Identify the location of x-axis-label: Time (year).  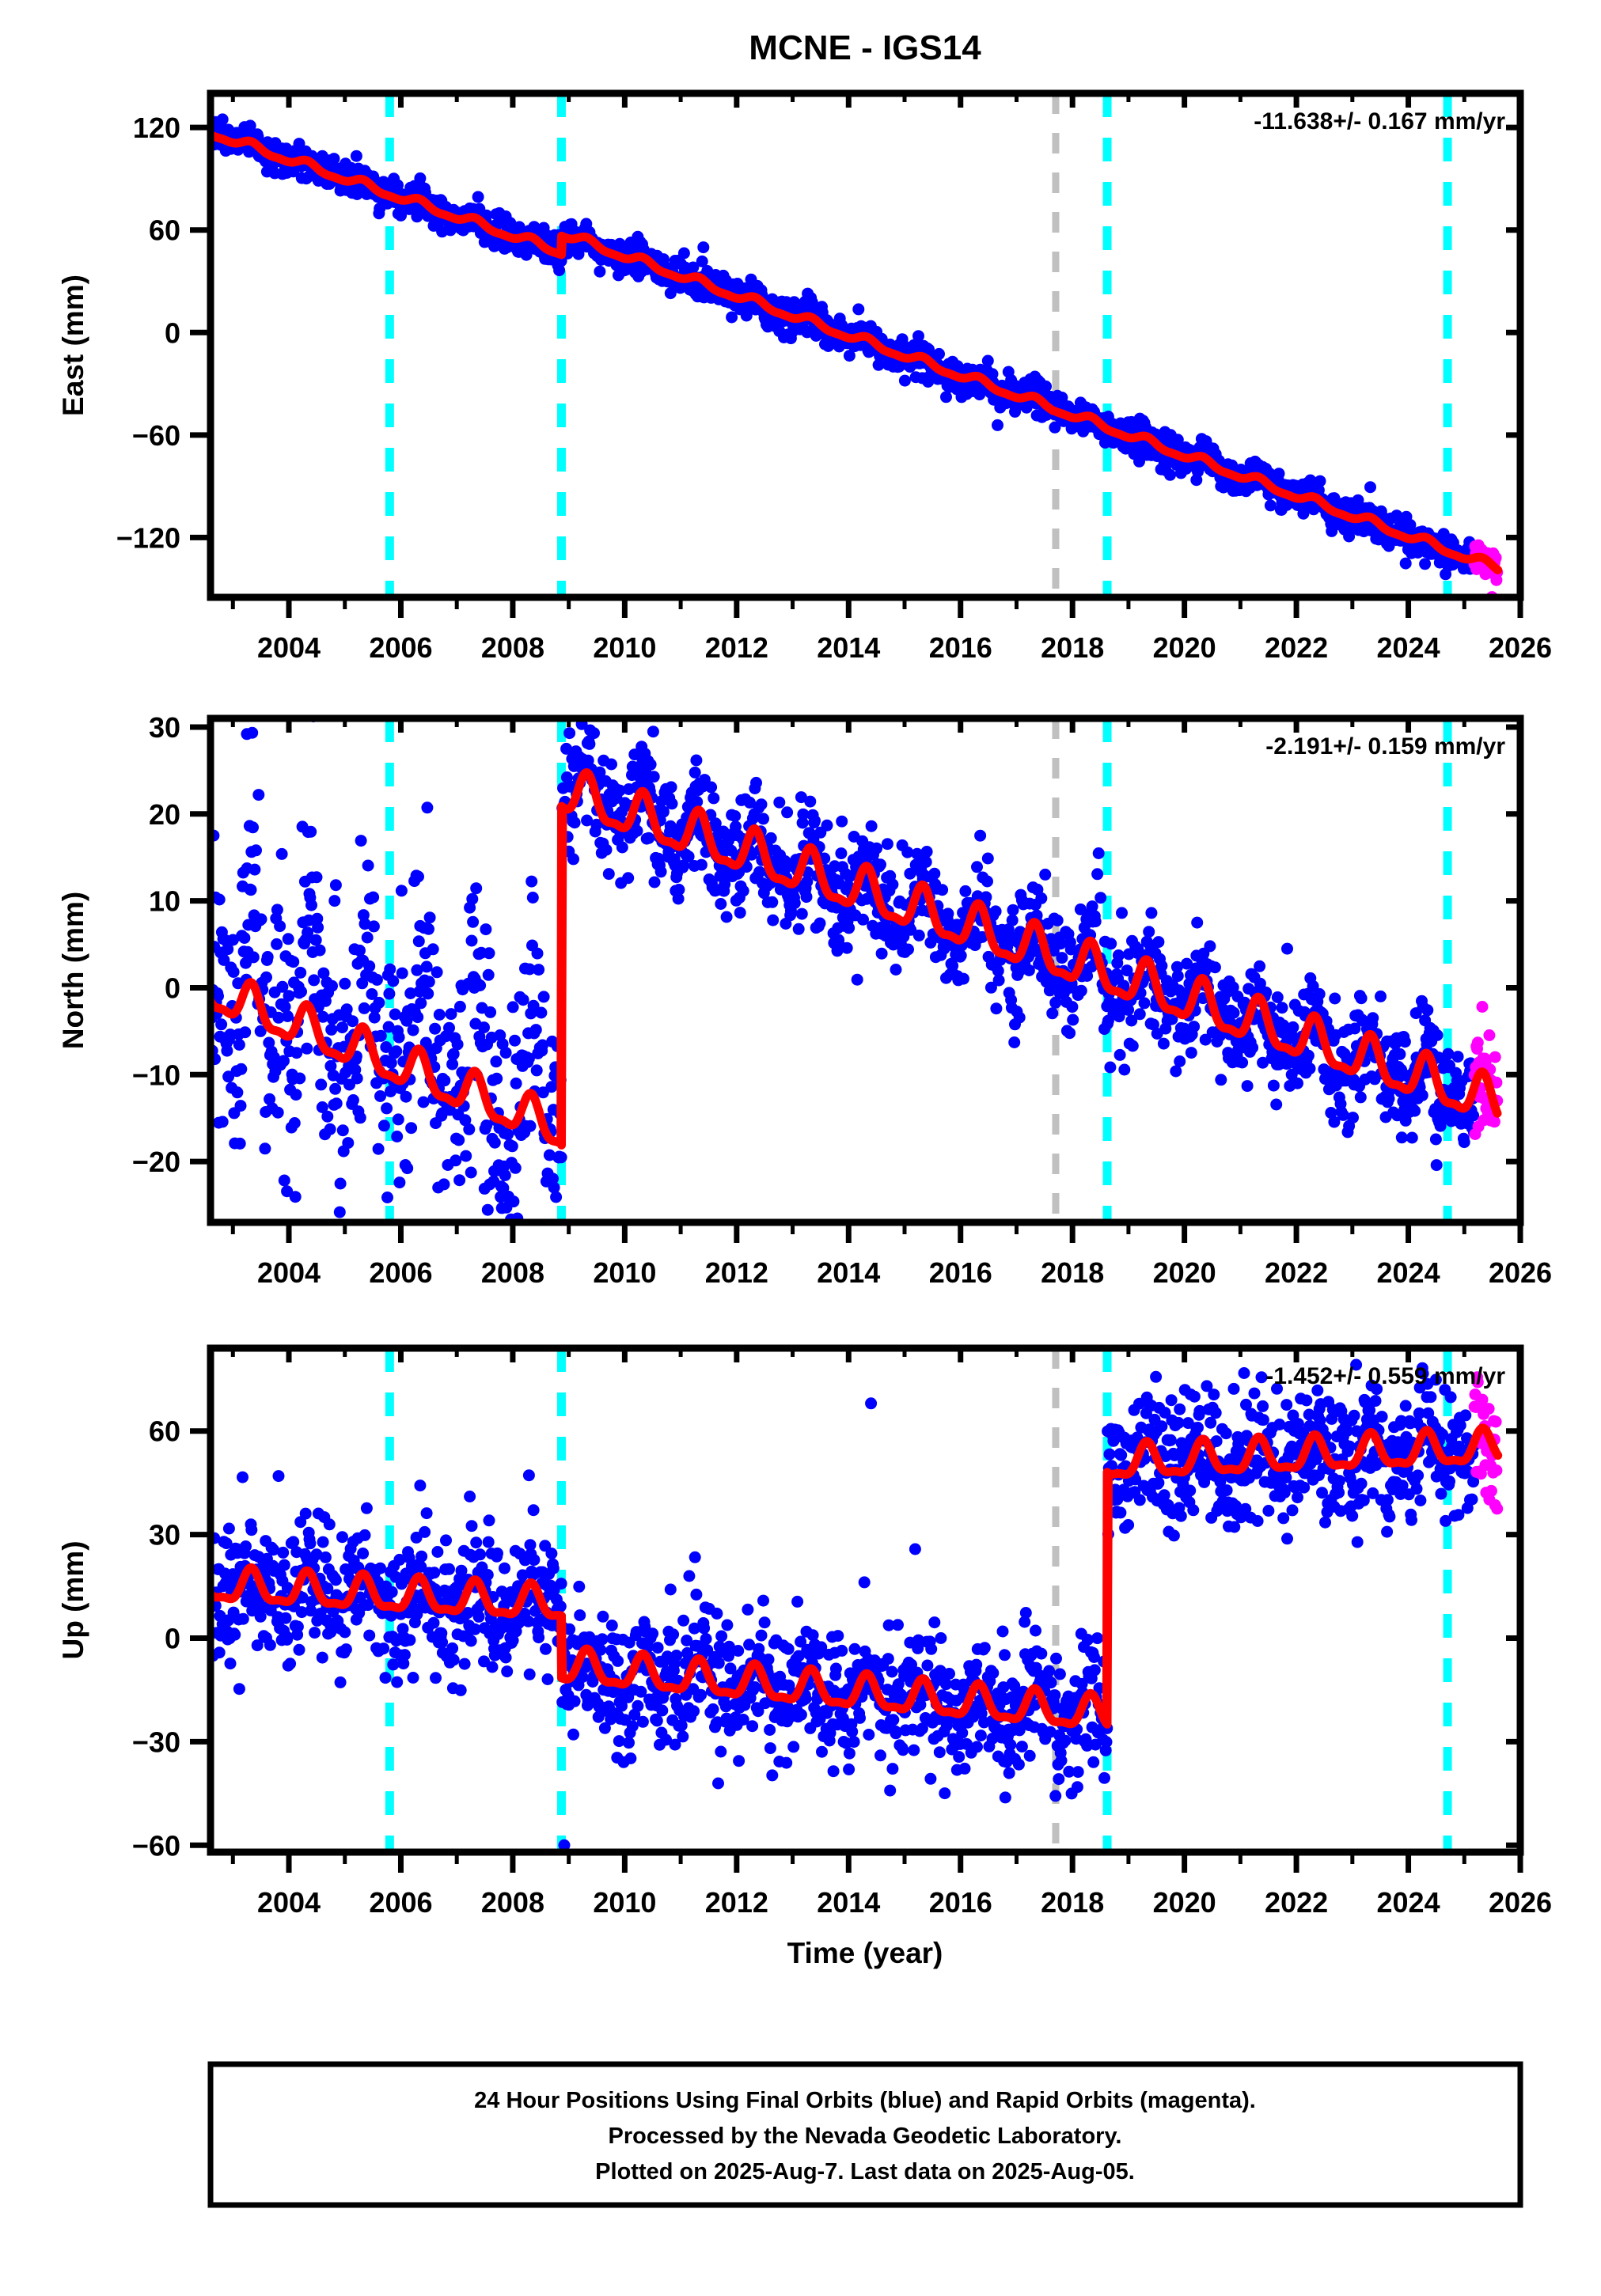
(865, 1953).